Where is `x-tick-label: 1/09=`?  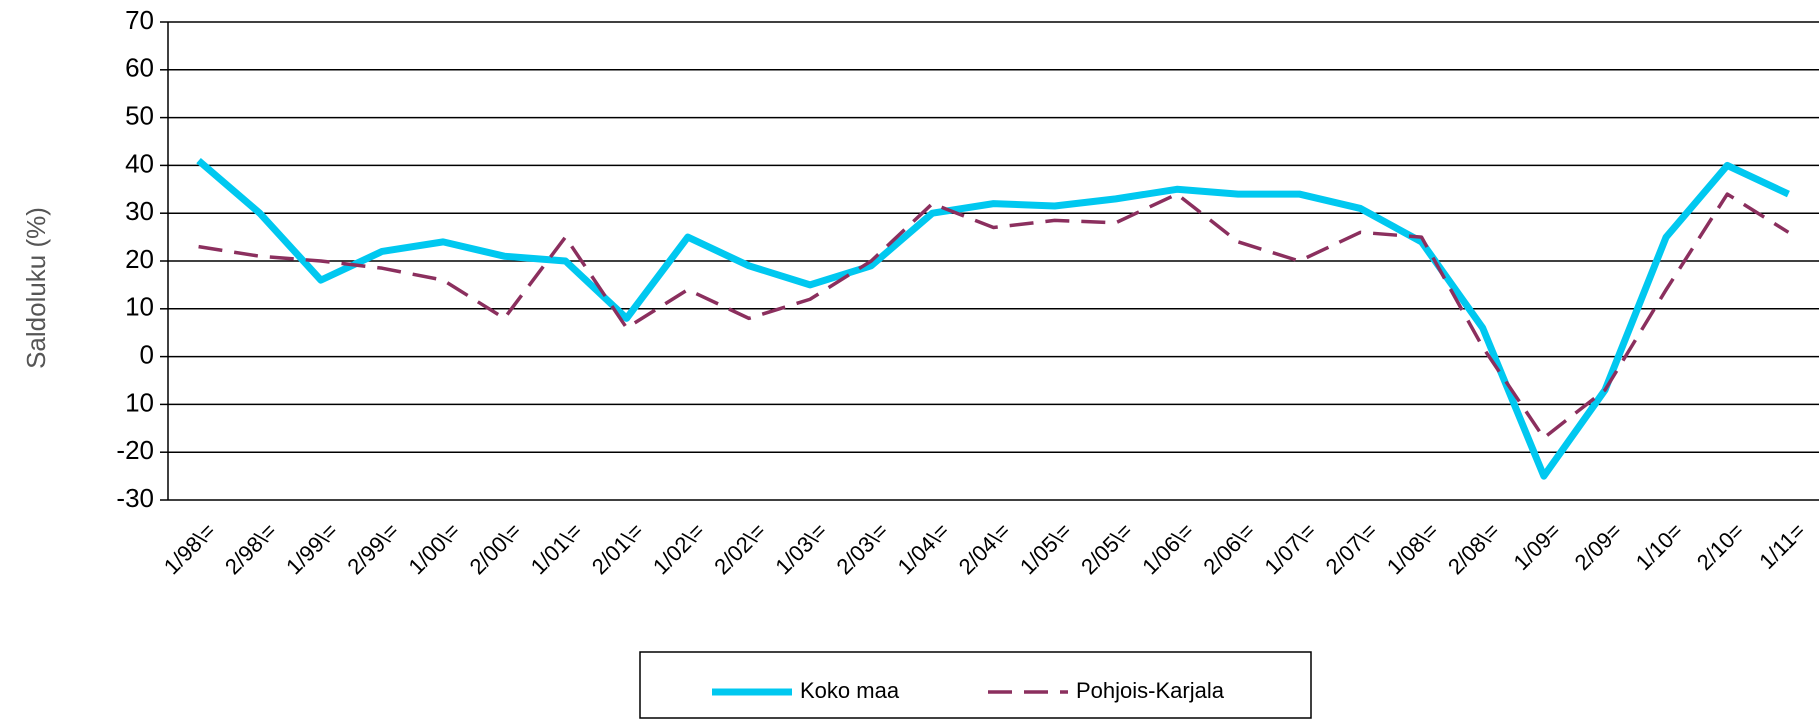
x-tick-label: 1/09= is located at coordinates (1536, 546).